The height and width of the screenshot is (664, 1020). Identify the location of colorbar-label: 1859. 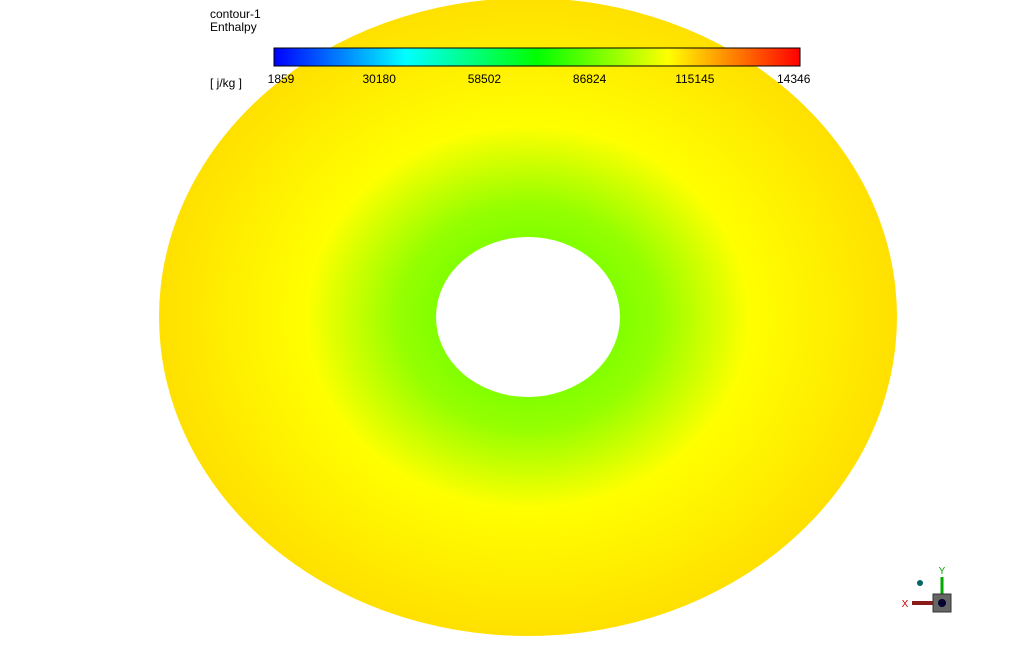
(281, 79).